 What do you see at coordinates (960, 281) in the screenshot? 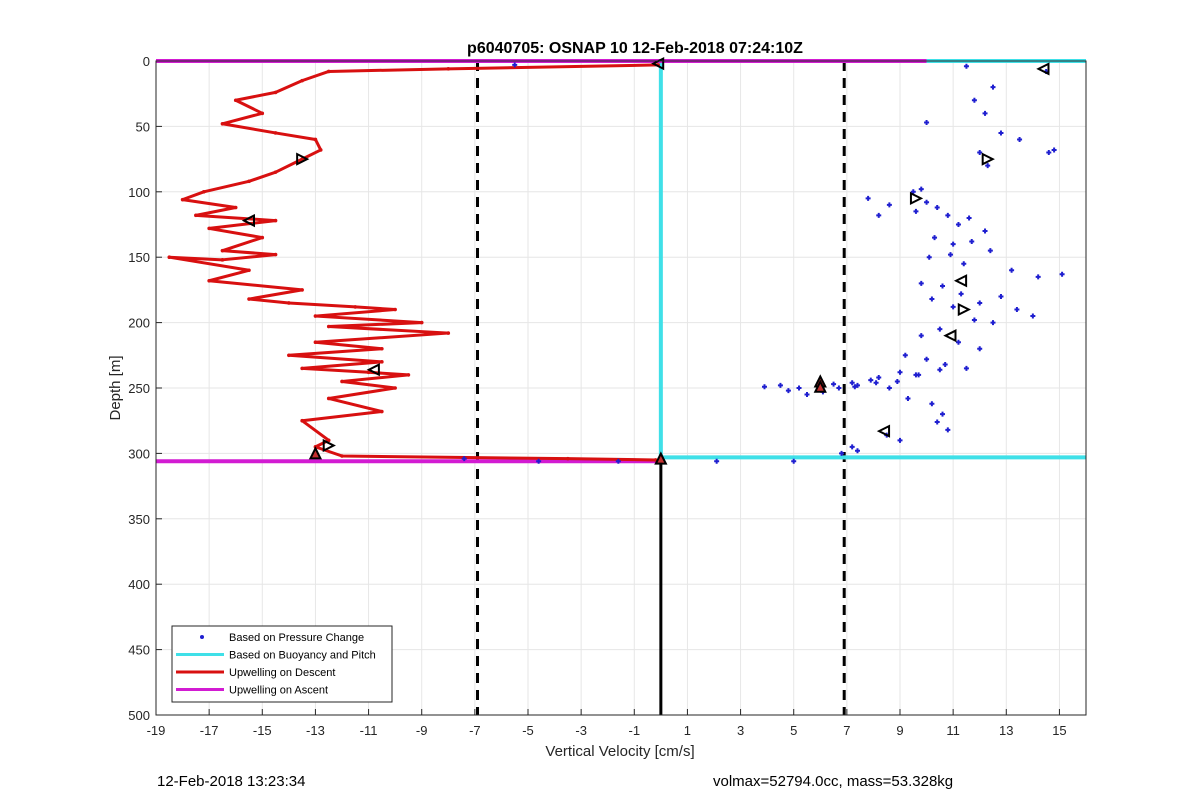
I see `left-triangle-marker` at bounding box center [960, 281].